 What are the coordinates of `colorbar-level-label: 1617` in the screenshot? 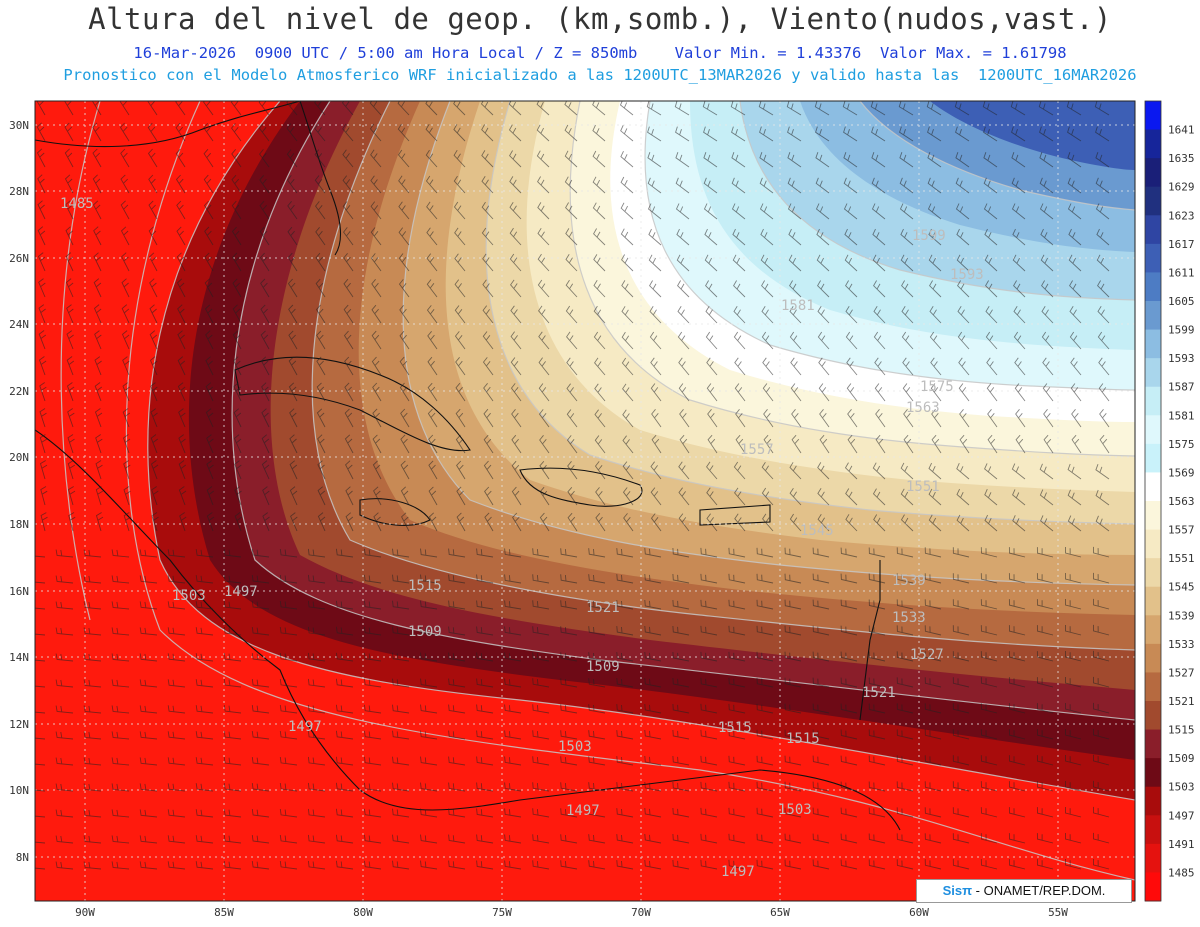 It's located at (1181, 244).